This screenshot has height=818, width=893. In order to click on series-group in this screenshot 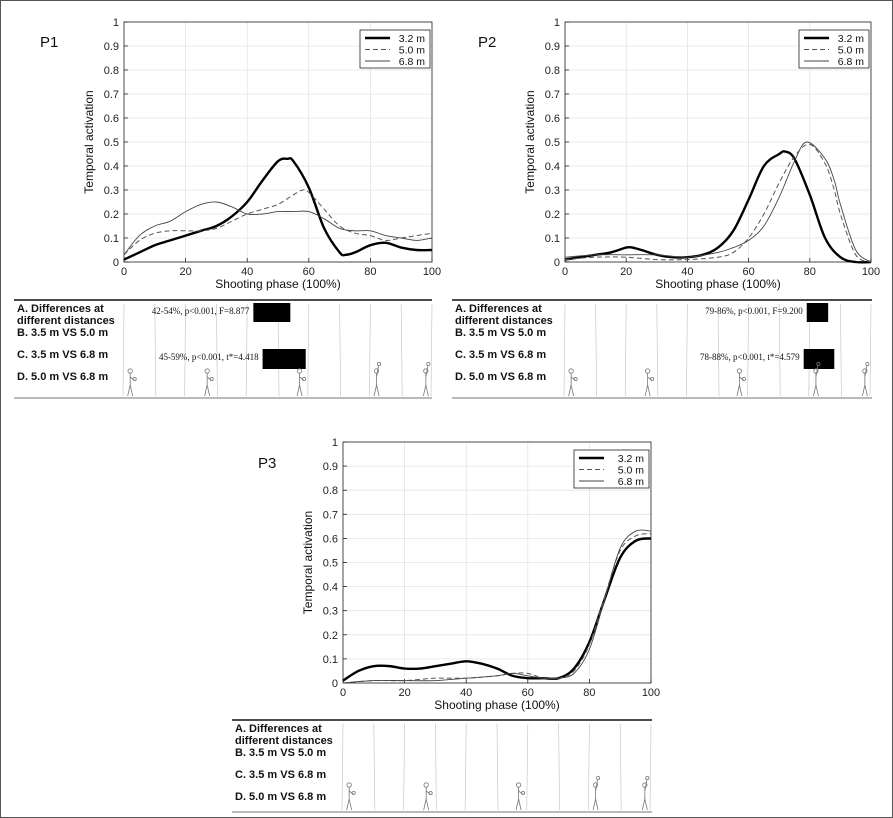, I will do `click(718, 202)`.